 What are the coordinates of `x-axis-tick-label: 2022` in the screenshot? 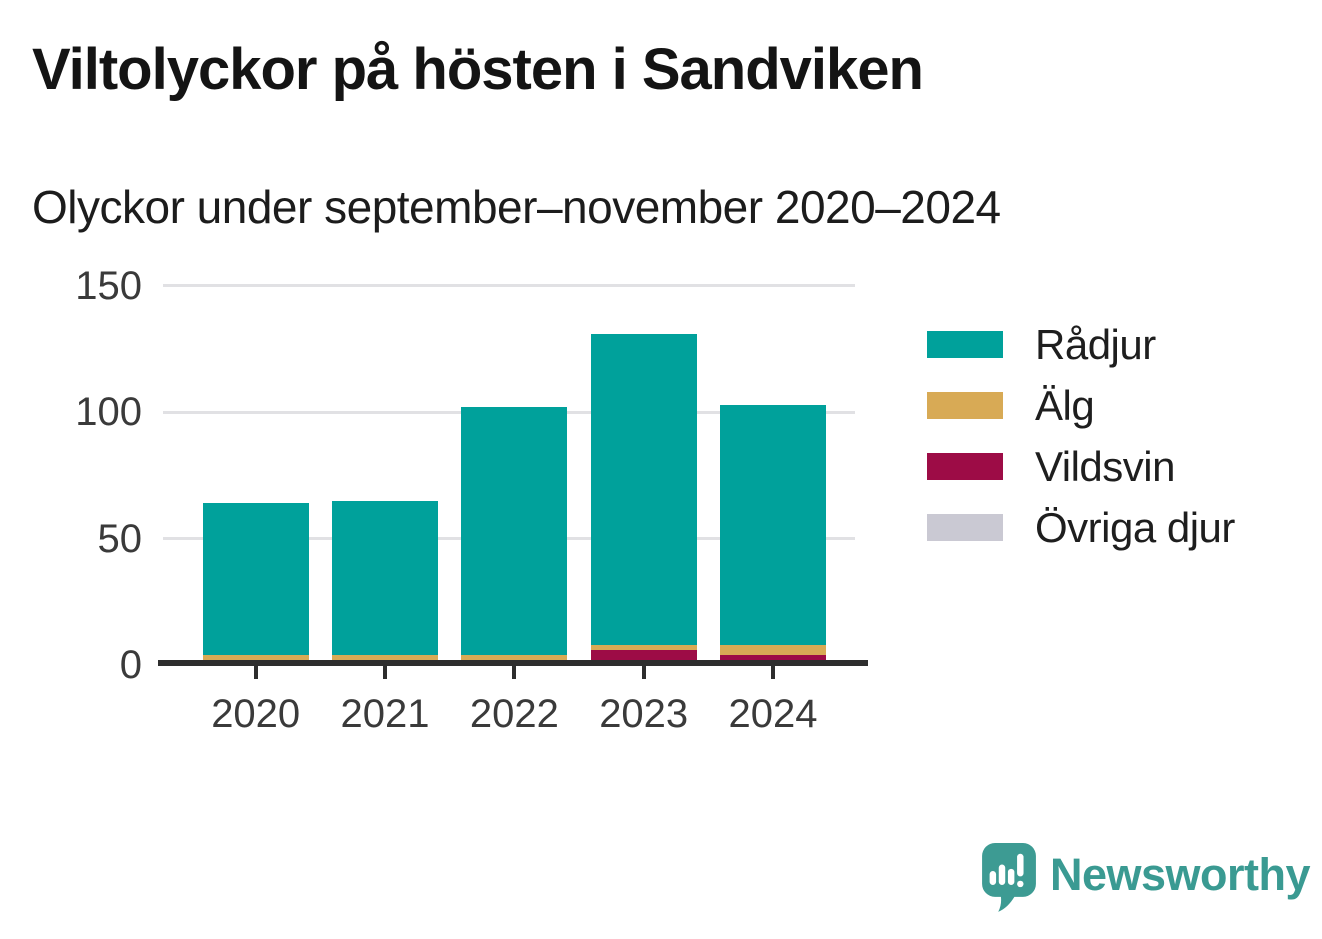 It's located at (514, 714).